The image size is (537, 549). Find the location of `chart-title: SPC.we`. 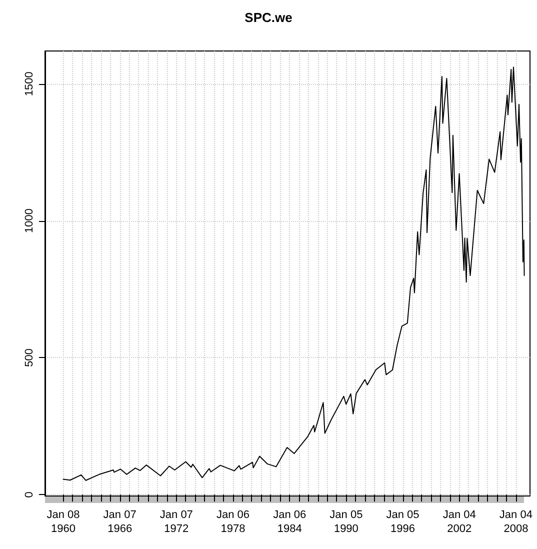

chart-title: SPC.we is located at coordinates (268, 17).